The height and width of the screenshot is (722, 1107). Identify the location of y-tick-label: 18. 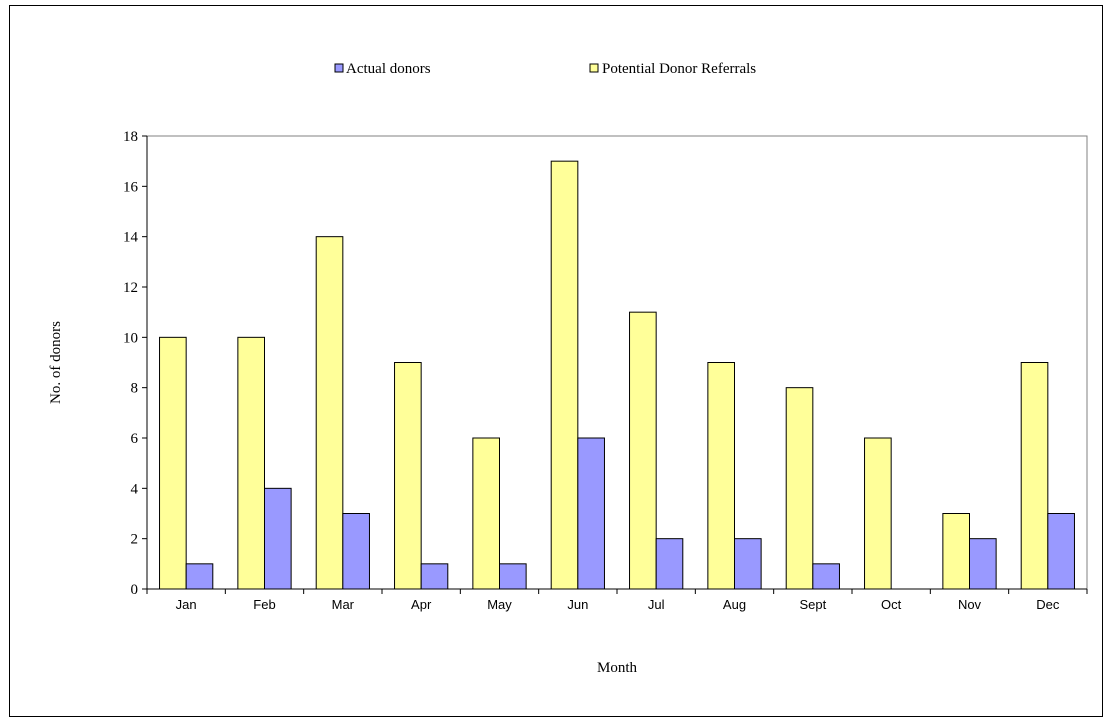
(130, 137).